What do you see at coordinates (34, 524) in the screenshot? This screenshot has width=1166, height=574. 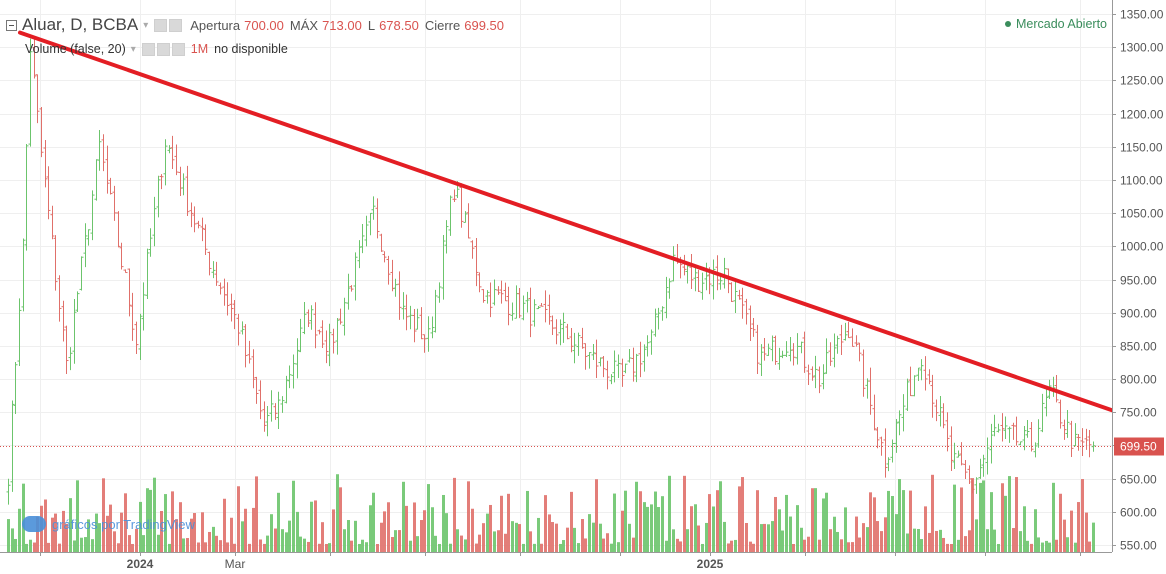 I see `cloud-icon` at bounding box center [34, 524].